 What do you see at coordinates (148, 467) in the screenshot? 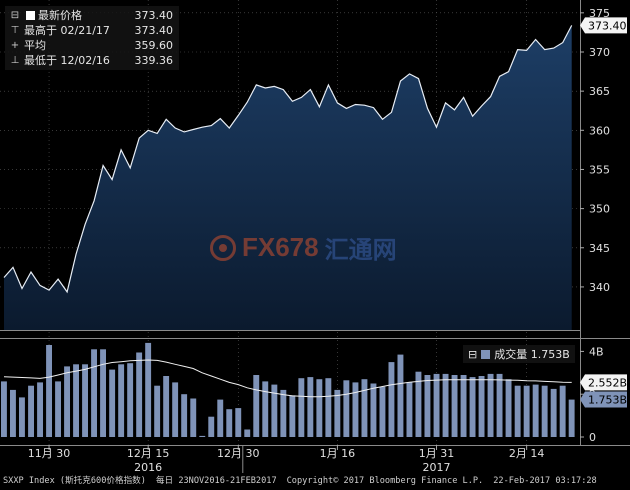
I see `x-year-label: 2016` at bounding box center [148, 467].